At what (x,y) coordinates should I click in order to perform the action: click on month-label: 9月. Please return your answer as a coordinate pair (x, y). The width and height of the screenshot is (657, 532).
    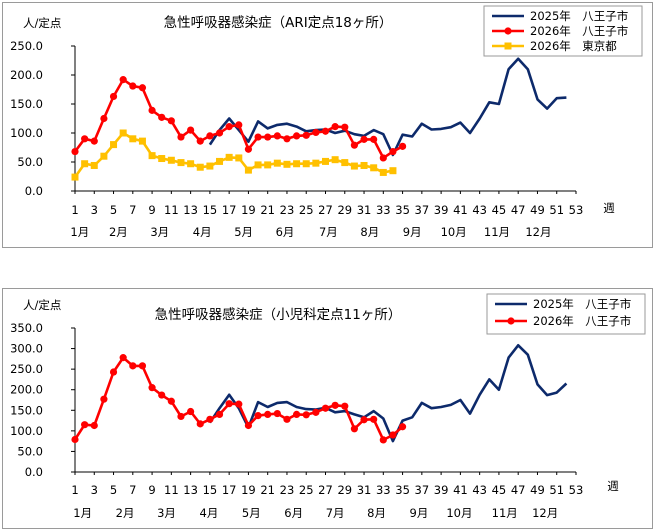
    Looking at the image, I should click on (412, 232).